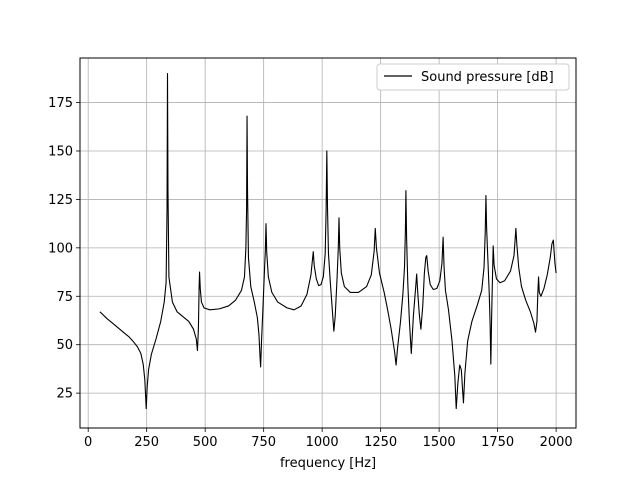  I want to click on y-tick-label: 150, so click(60, 151).